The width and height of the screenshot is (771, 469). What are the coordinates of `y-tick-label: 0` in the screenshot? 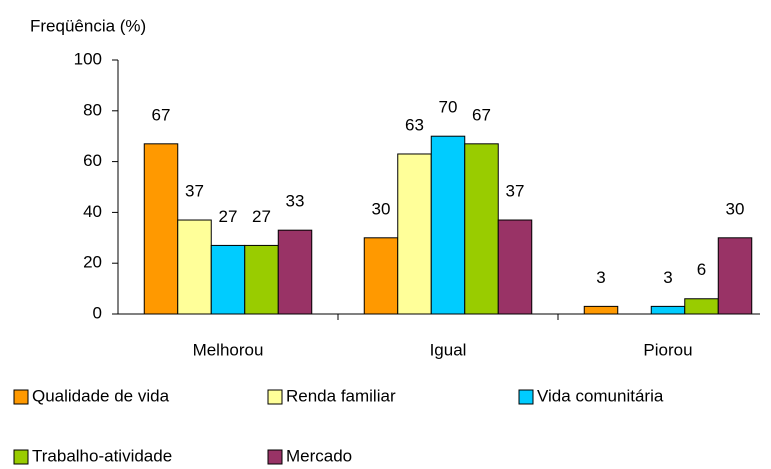 It's located at (97, 312).